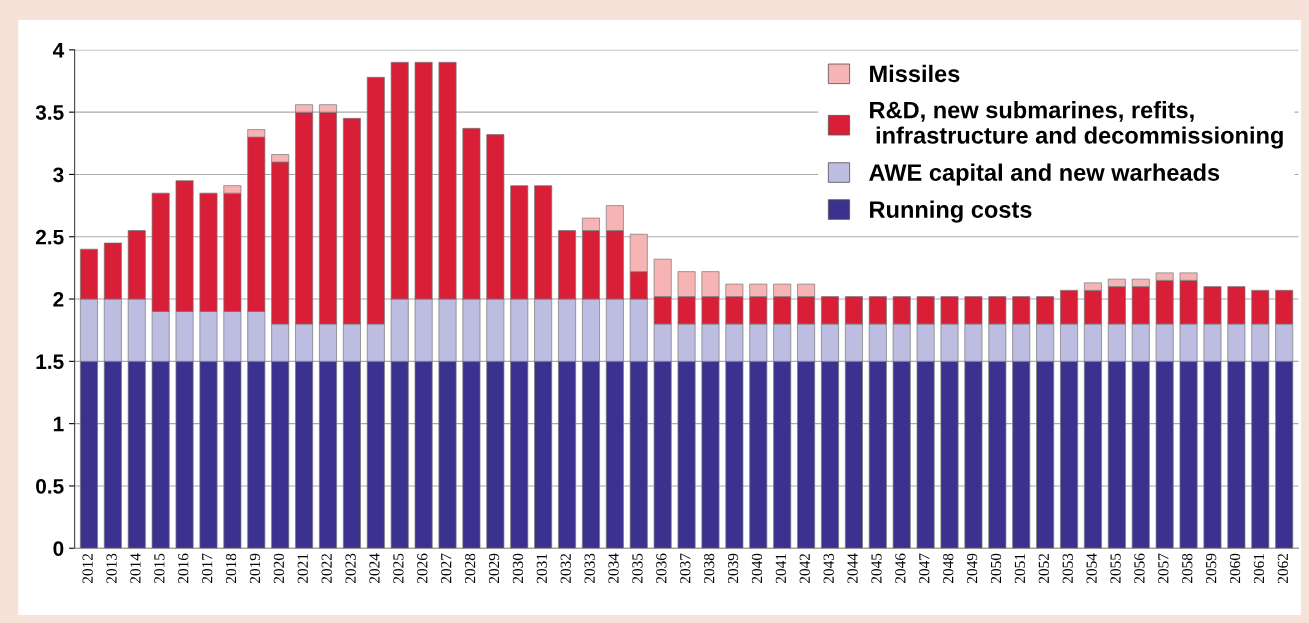 The image size is (1309, 623). What do you see at coordinates (58, 299) in the screenshot?
I see `y-tick-label: 2` at bounding box center [58, 299].